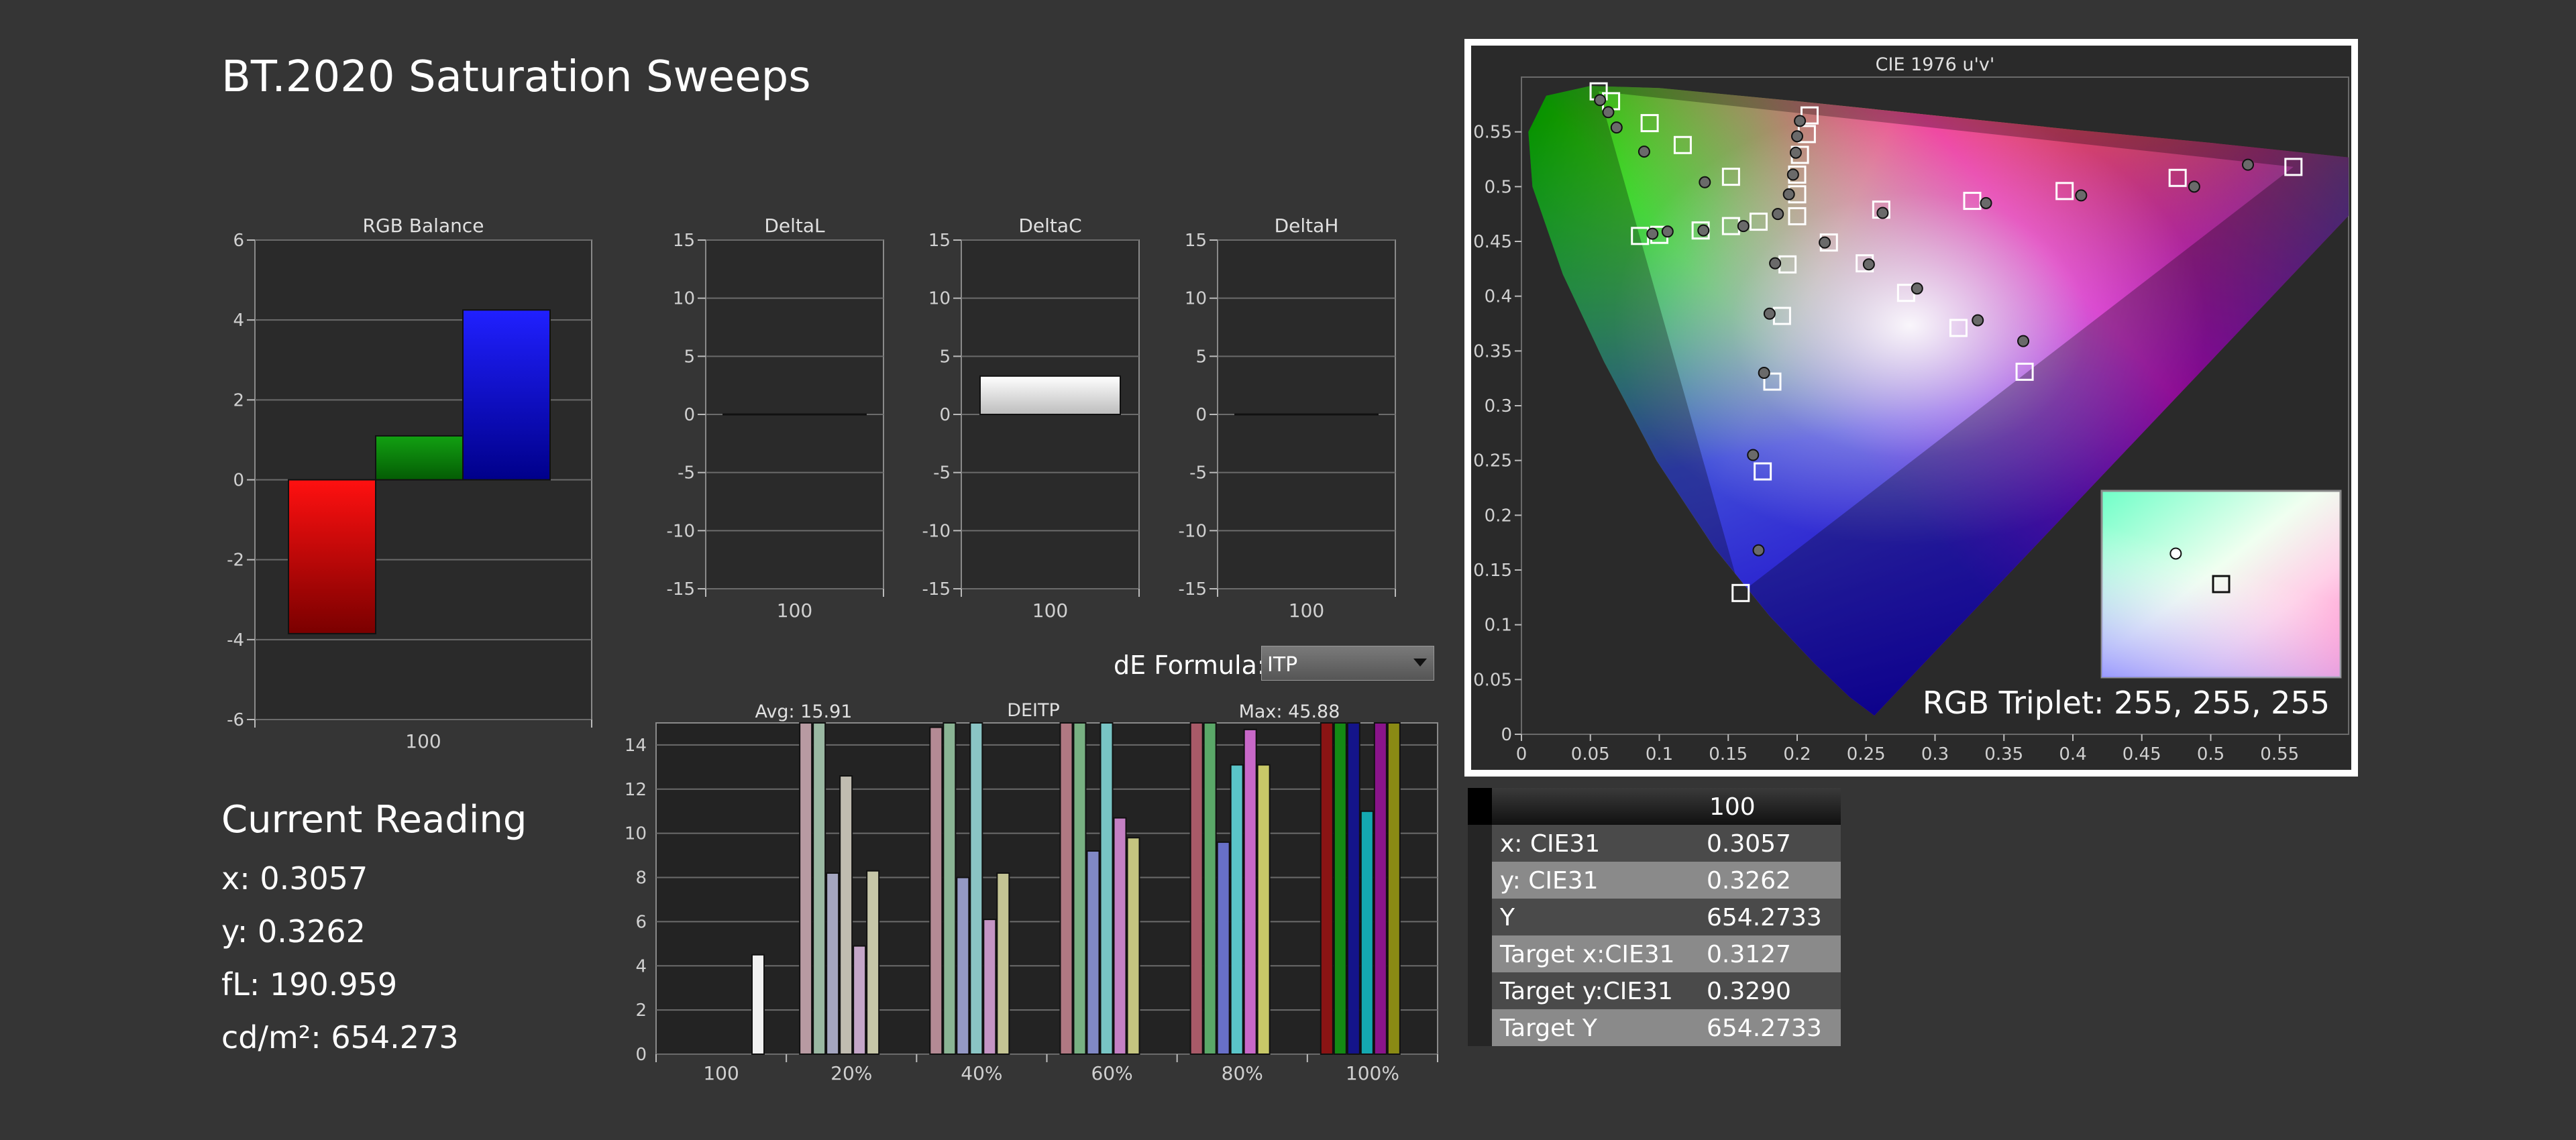 The image size is (2576, 1140). Describe the element at coordinates (641, 878) in the screenshot. I see `y-tick-label: 8` at that location.